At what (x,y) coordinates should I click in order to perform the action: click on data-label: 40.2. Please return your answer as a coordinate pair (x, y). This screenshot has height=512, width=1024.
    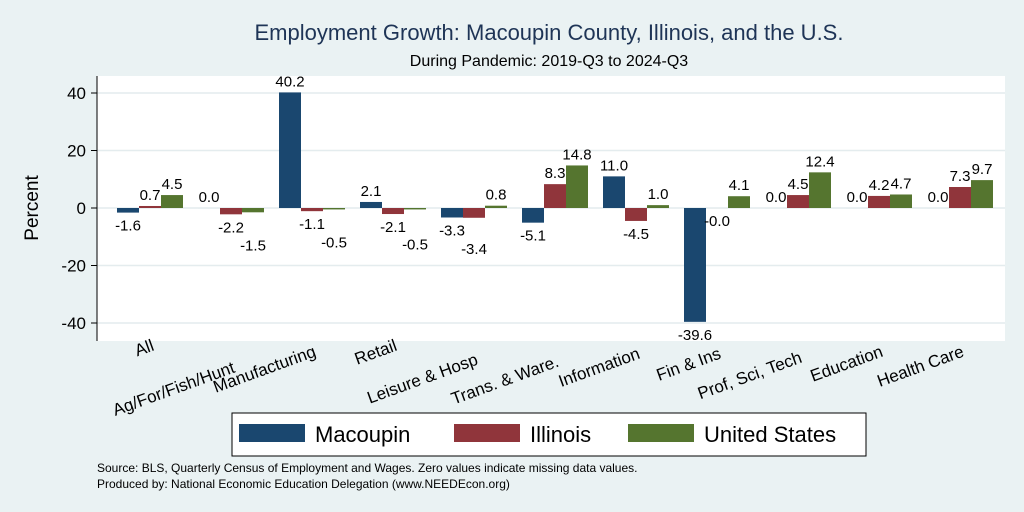
    Looking at the image, I should click on (289, 81).